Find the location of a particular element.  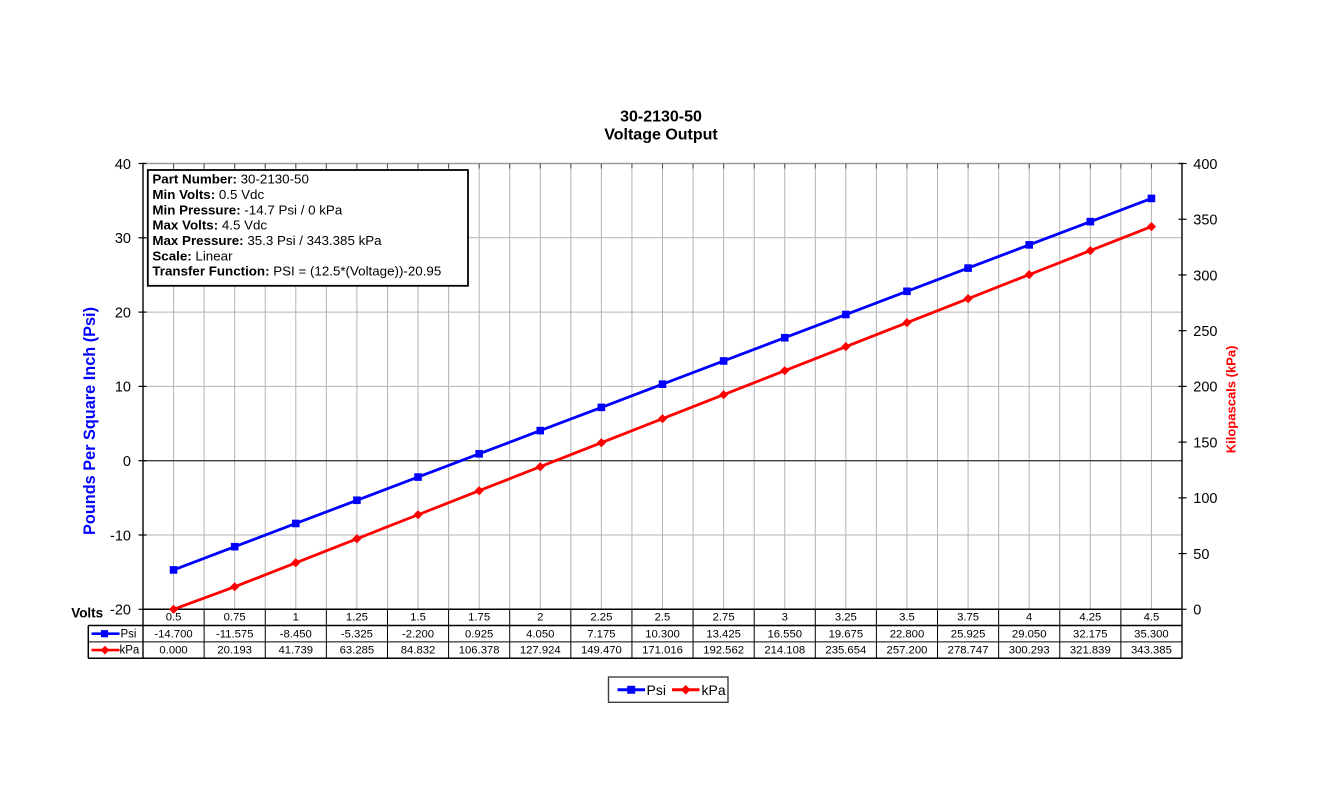

svg-text: 41.739 is located at coordinates (296, 651).